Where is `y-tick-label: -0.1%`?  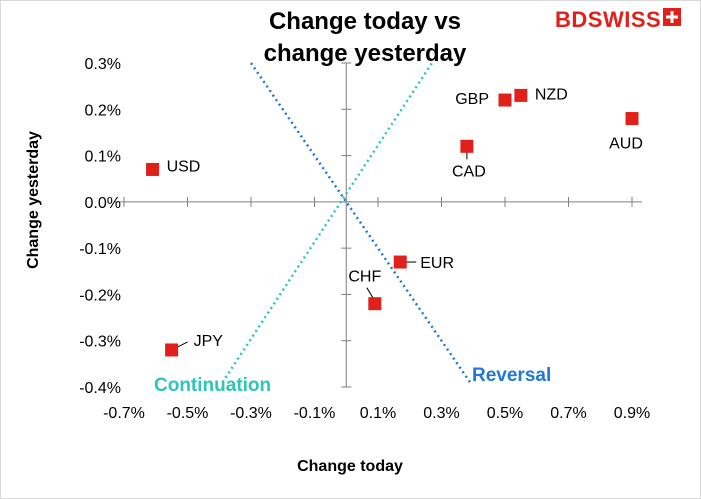 y-tick-label: -0.1% is located at coordinates (100, 249).